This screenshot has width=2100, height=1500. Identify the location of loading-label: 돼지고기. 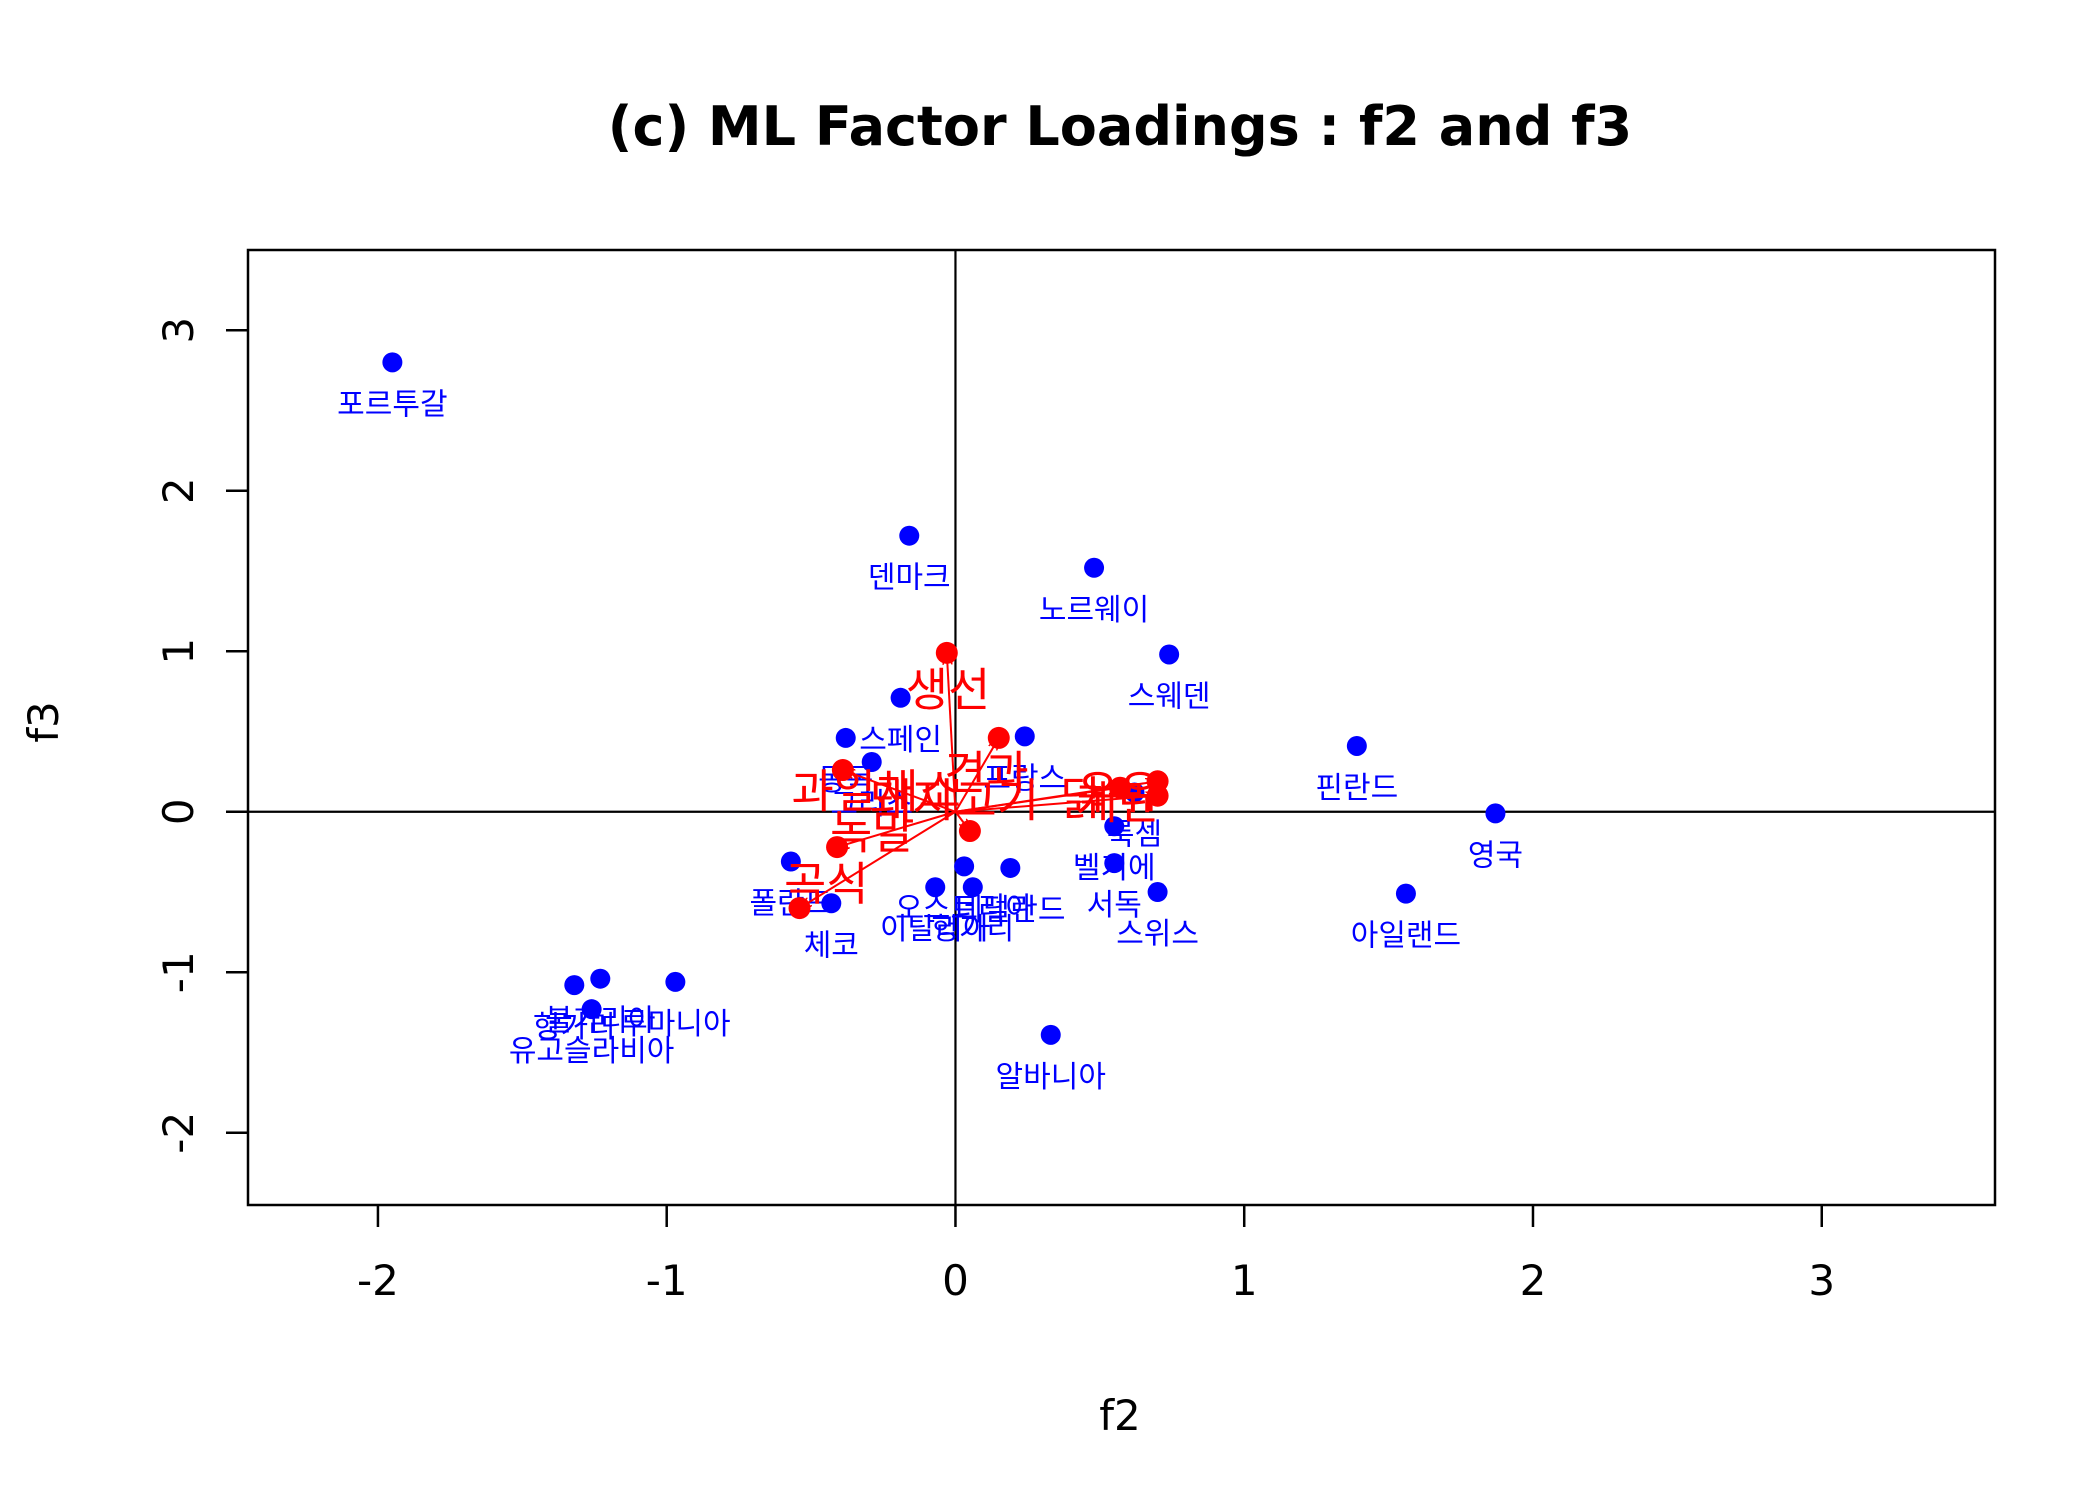
(954, 801).